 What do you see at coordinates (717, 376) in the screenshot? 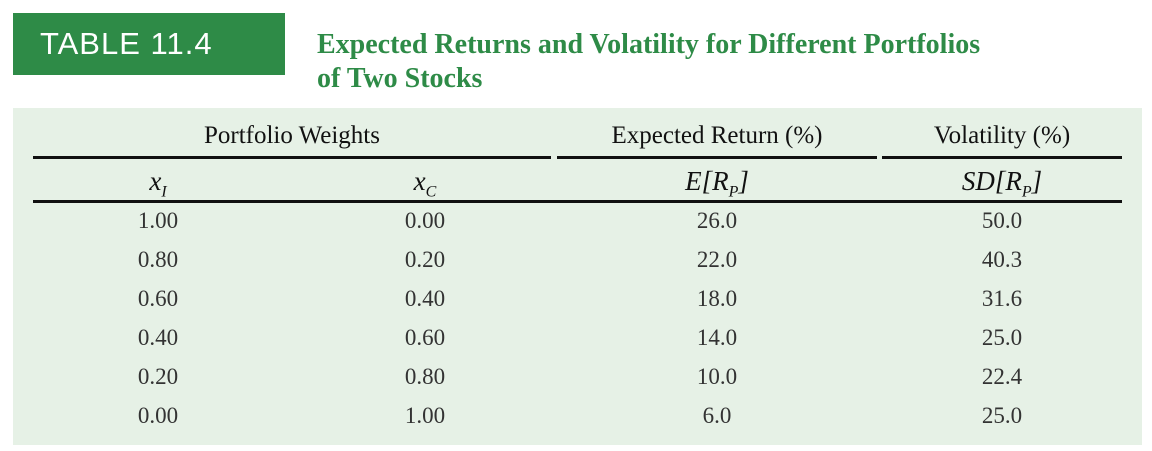
I see `cell-expected-return: 10.0` at bounding box center [717, 376].